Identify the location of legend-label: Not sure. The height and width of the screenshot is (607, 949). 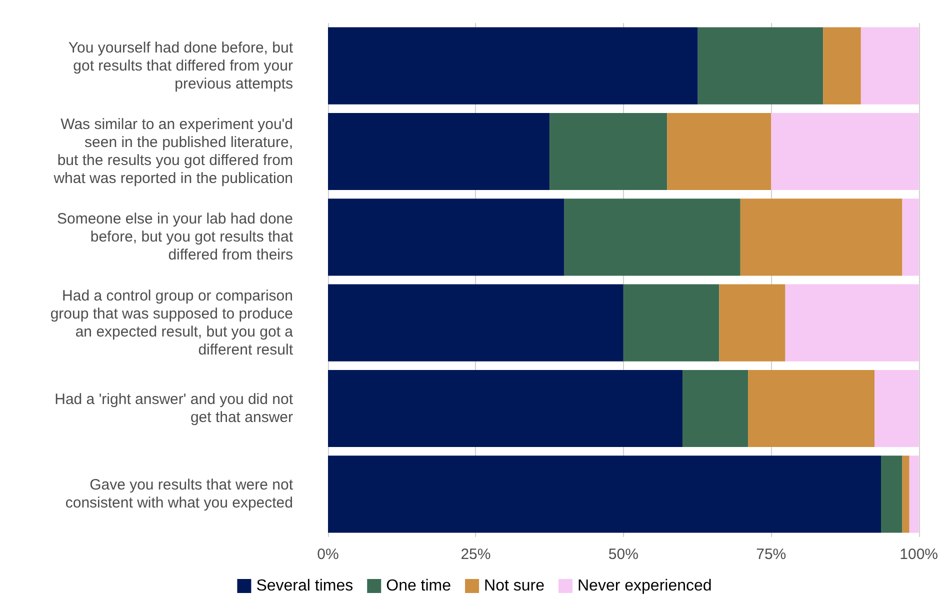
(514, 586).